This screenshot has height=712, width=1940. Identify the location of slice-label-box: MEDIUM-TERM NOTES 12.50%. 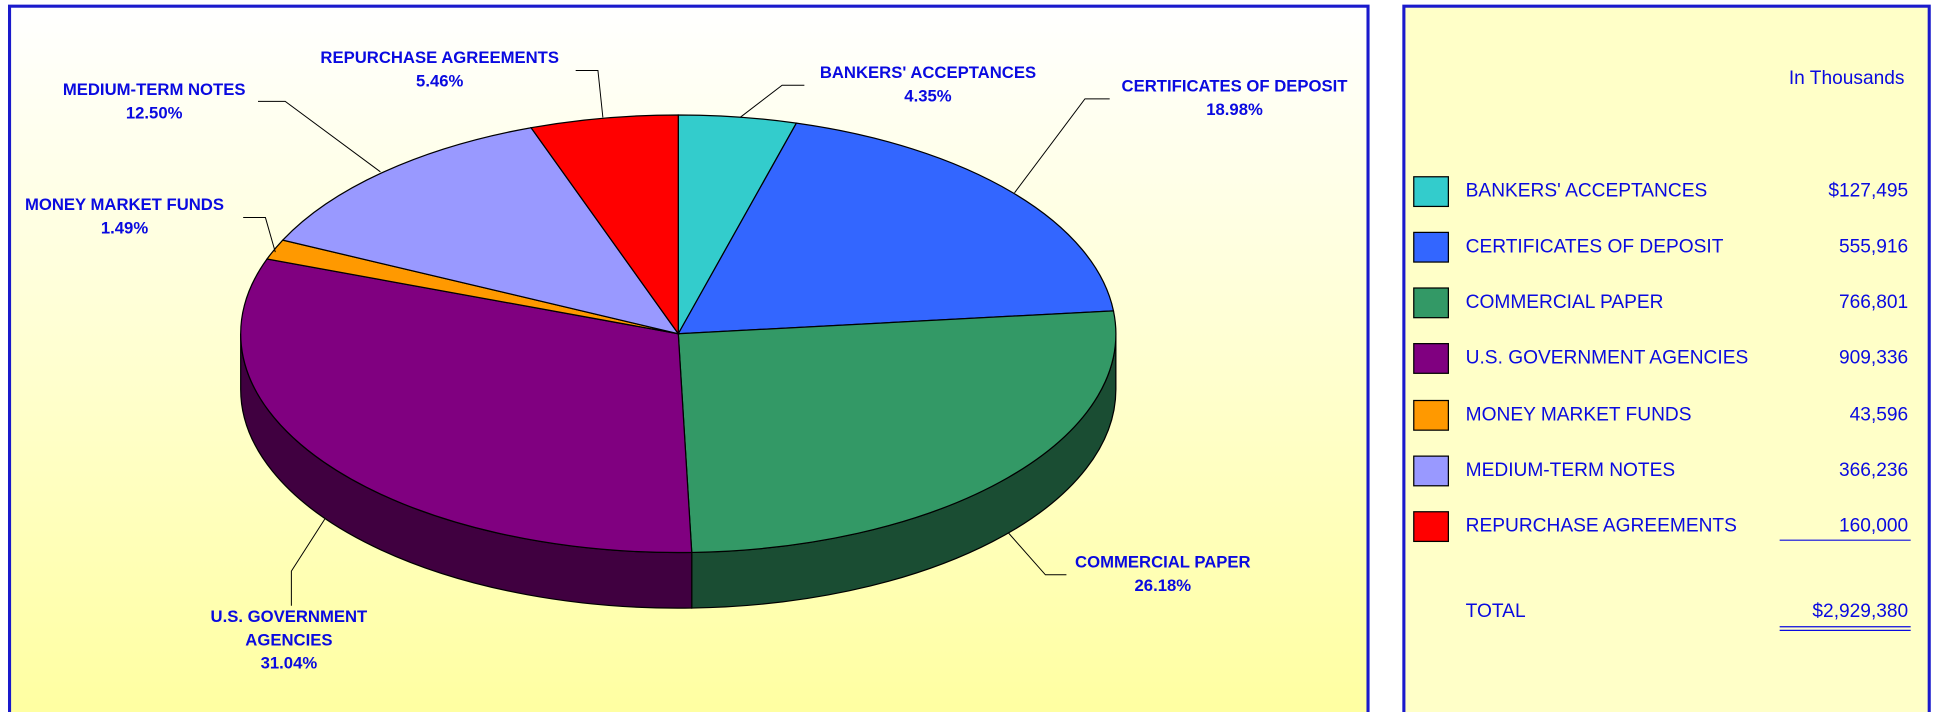
(154, 101).